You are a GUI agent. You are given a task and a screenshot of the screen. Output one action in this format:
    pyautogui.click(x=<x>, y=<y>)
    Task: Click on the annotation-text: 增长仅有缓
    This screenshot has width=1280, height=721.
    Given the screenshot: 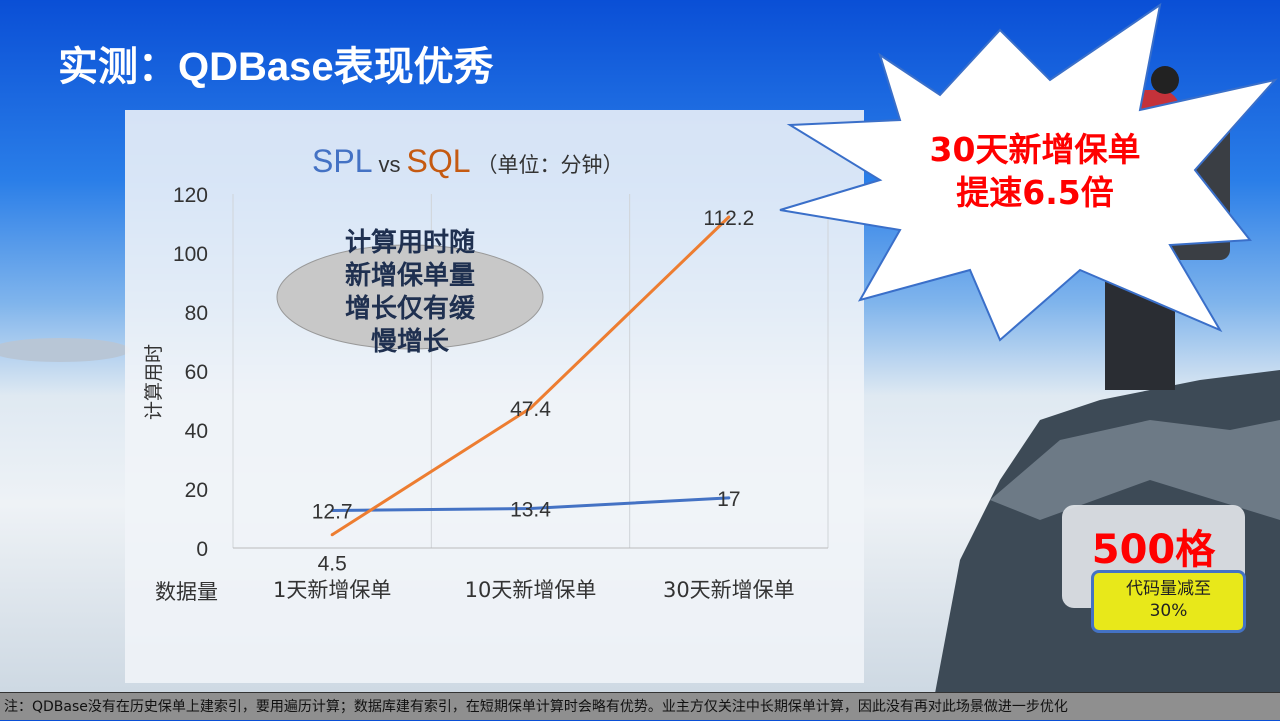 What is the action you would take?
    pyautogui.click(x=410, y=308)
    